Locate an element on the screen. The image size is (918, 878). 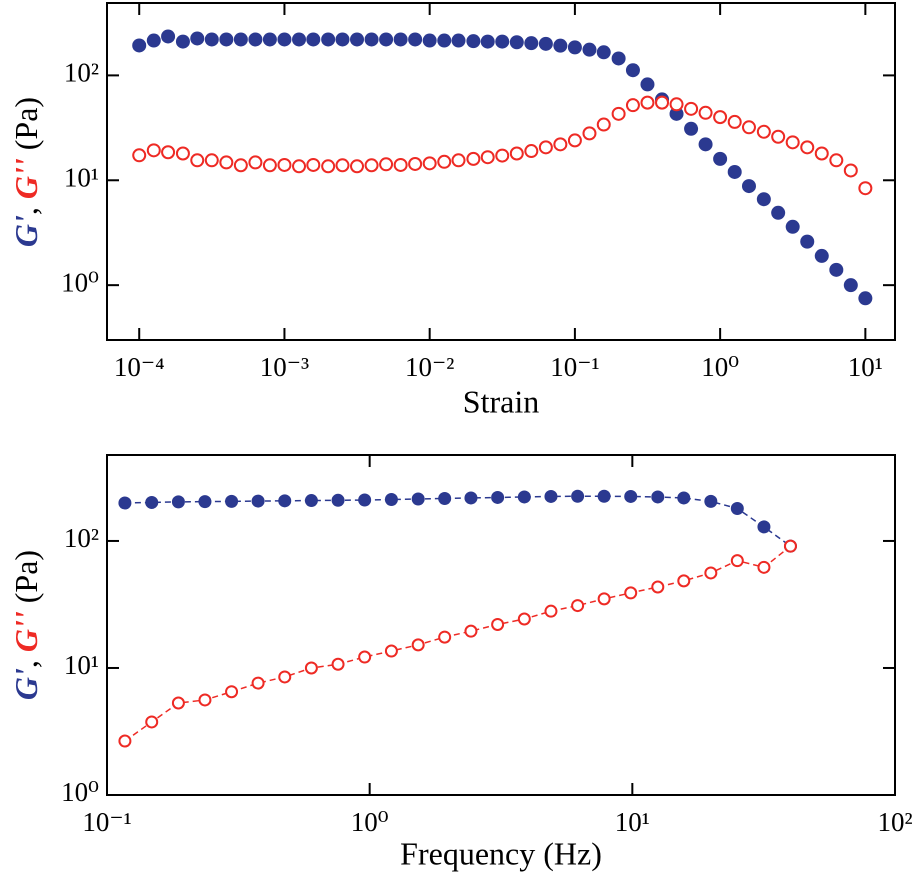
x-tick-label: 10⁻³ is located at coordinates (284, 367).